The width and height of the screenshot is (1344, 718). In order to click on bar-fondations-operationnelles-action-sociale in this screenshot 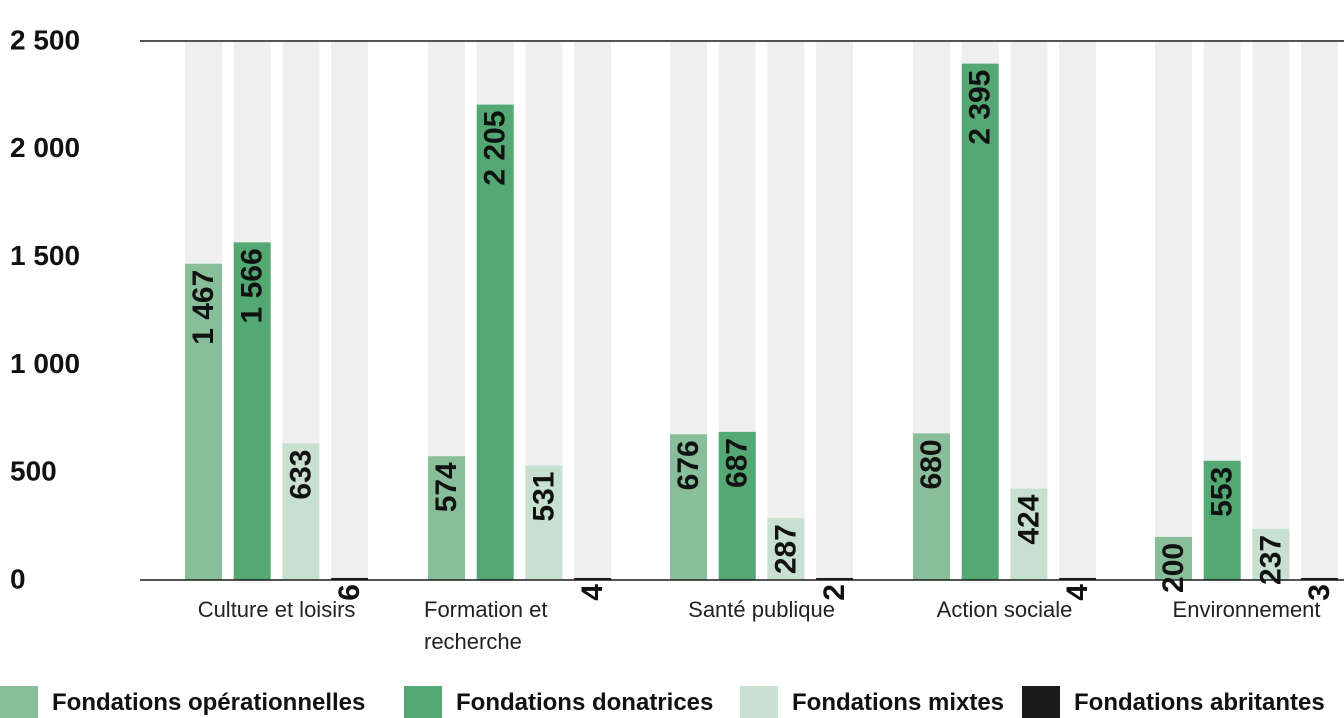, I will do `click(931, 506)`.